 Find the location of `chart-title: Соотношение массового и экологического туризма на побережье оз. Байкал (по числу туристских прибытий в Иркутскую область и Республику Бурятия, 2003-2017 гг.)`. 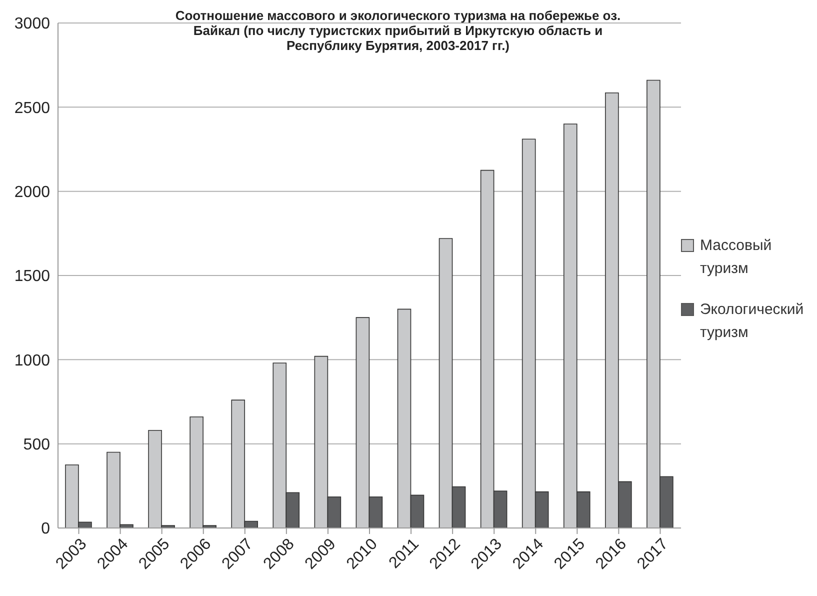

chart-title: Соотношение массового и экологического туризма на побережье оз. Байкал (по числу туристских прибытий в Иркутскую область и Республику Бурятия, 2003-2017 гг.) is located at coordinates (398, 30).